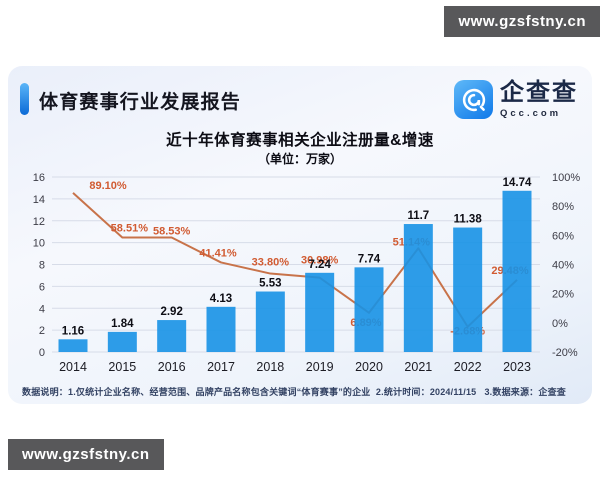 This screenshot has width=600, height=480. What do you see at coordinates (140, 102) in the screenshot?
I see `report-title: 体育赛事行业发展报告` at bounding box center [140, 102].